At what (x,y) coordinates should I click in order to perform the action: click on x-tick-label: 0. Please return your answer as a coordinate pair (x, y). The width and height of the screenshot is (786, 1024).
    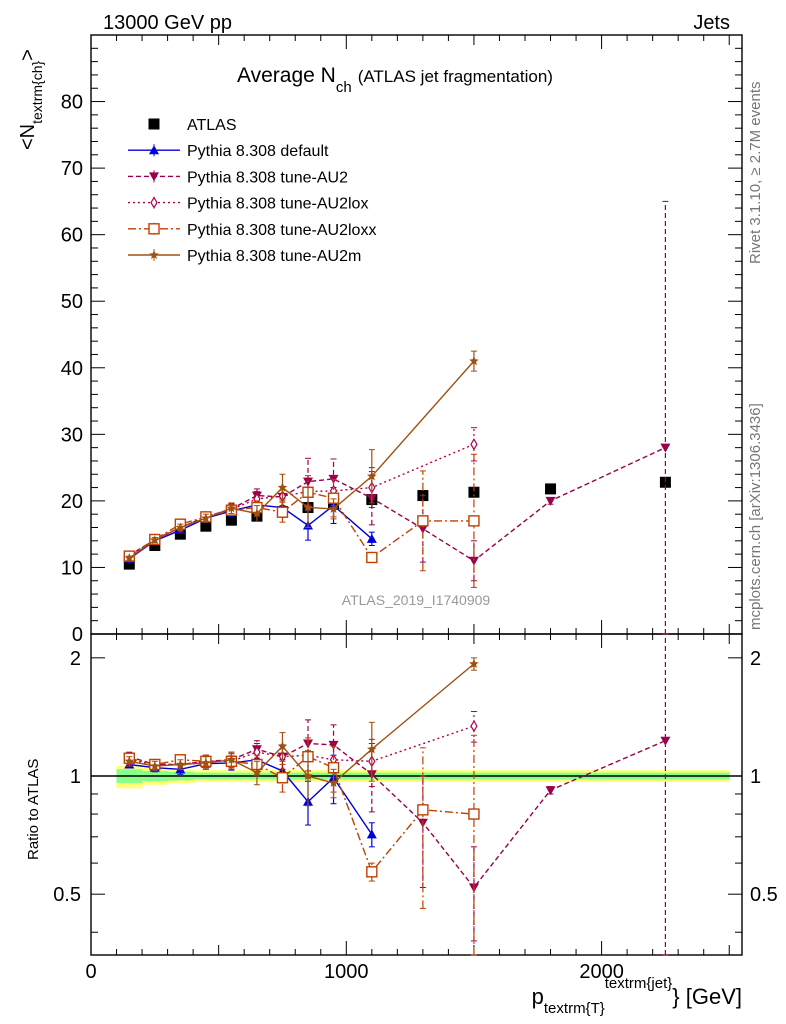
    Looking at the image, I should click on (90, 972).